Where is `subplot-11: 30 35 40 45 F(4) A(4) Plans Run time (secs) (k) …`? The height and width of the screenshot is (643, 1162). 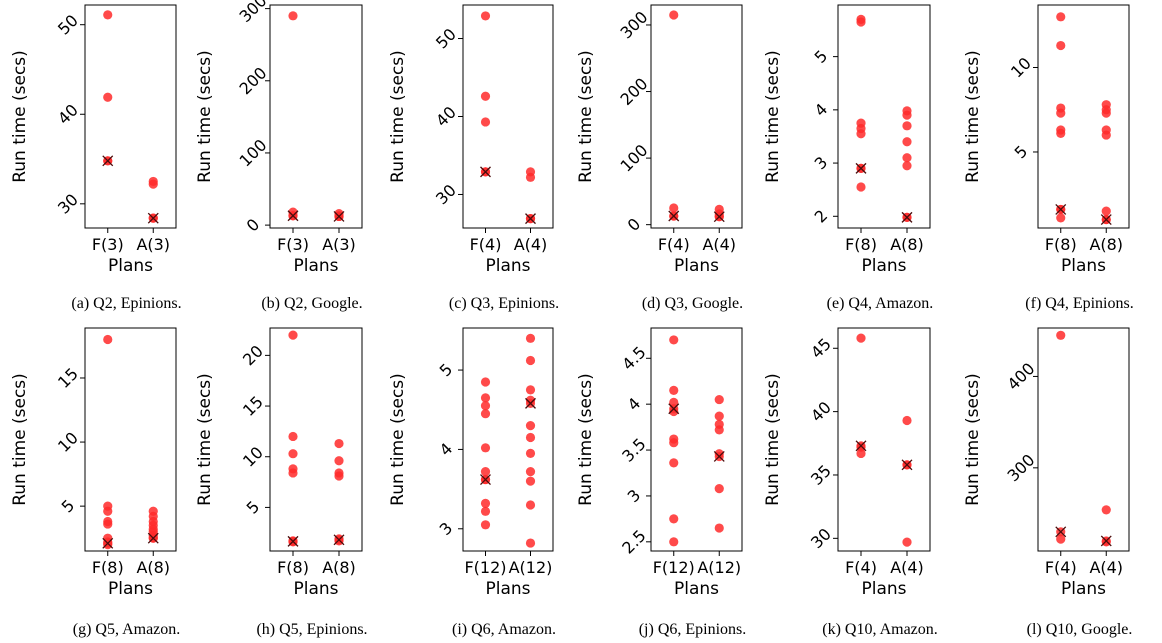
subplot-11: 30 35 40 45 F(4) A(4) Plans Run time (secs) (k) … is located at coordinates (850, 482).